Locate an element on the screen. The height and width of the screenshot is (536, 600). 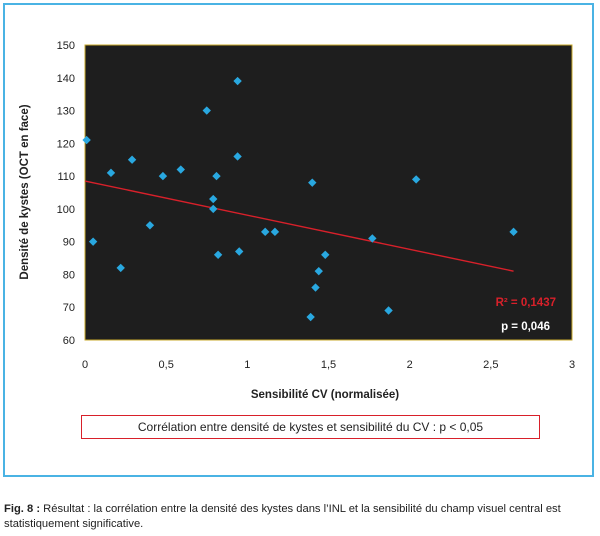
y-tick-label: 140 is located at coordinates (66, 79).